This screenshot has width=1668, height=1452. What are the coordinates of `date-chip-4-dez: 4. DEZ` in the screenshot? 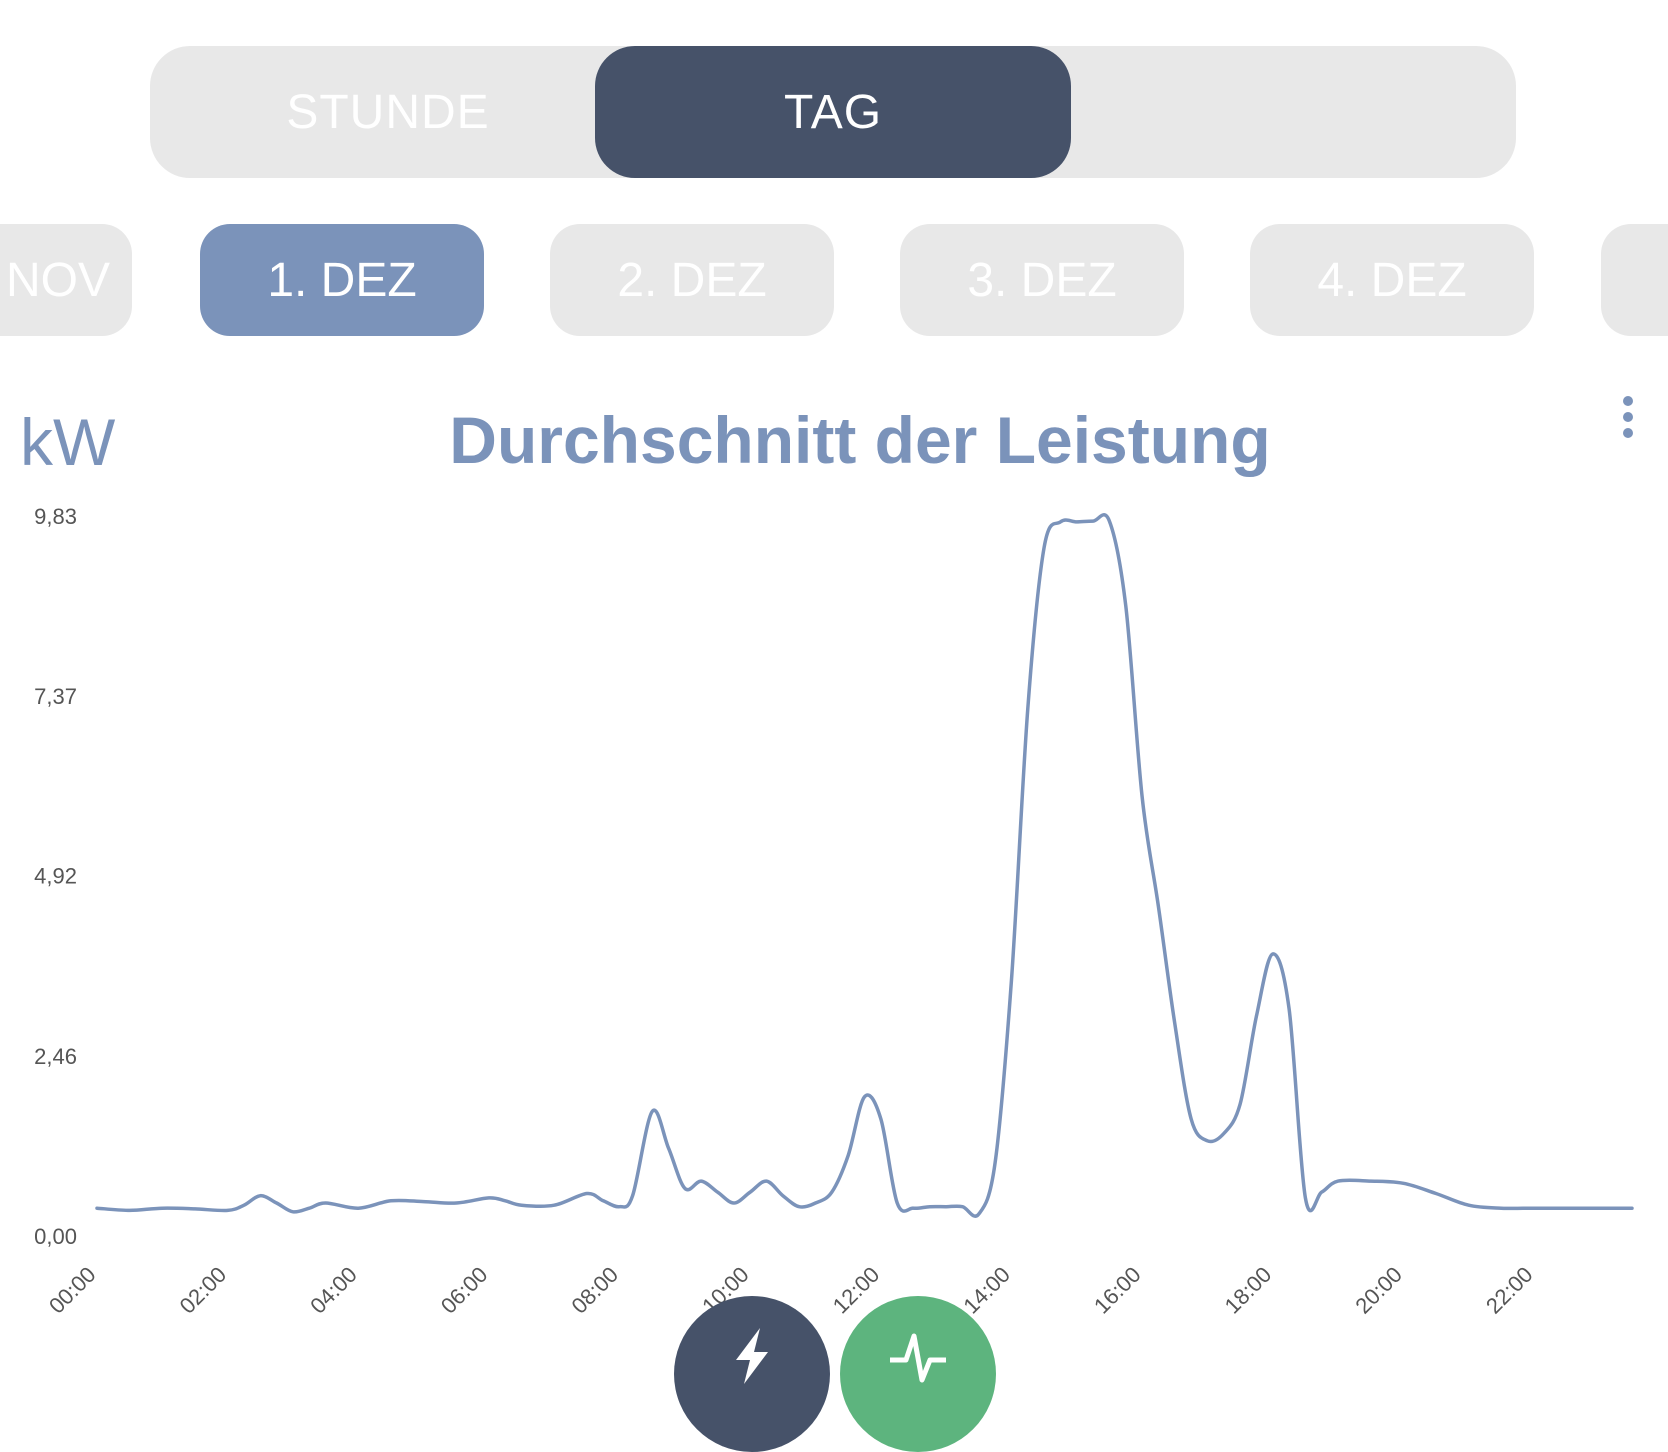 It's located at (1392, 280).